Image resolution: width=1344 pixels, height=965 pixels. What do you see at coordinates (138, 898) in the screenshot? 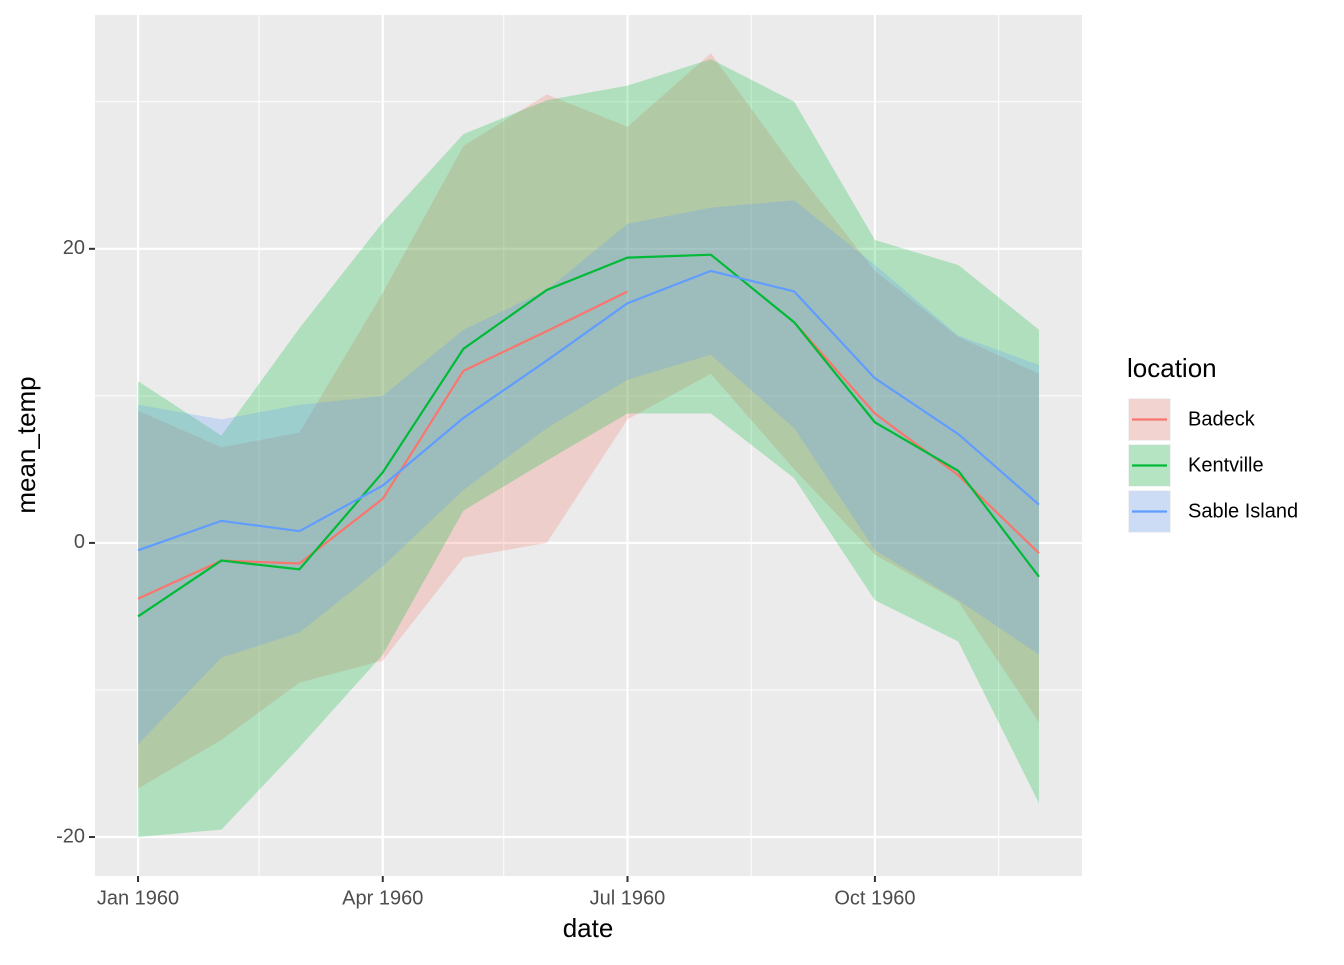
I see `x-tick-label: Jan 1960` at bounding box center [138, 898].